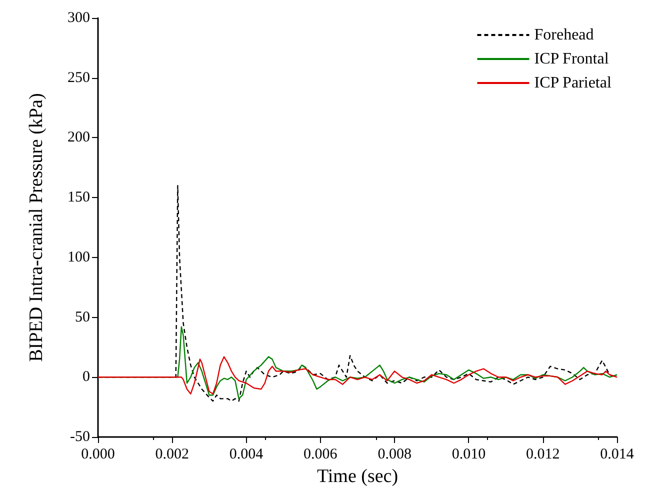 This screenshot has width=647, height=499. Describe the element at coordinates (543, 454) in the screenshot. I see `x-tick-label: 0.012` at that location.